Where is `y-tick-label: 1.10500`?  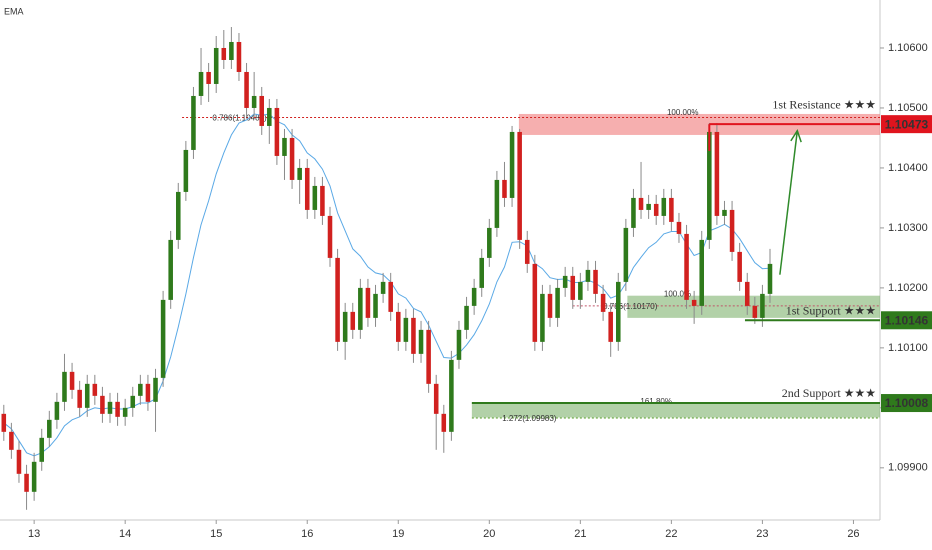
y-tick-label: 1.10500 is located at coordinates (908, 108).